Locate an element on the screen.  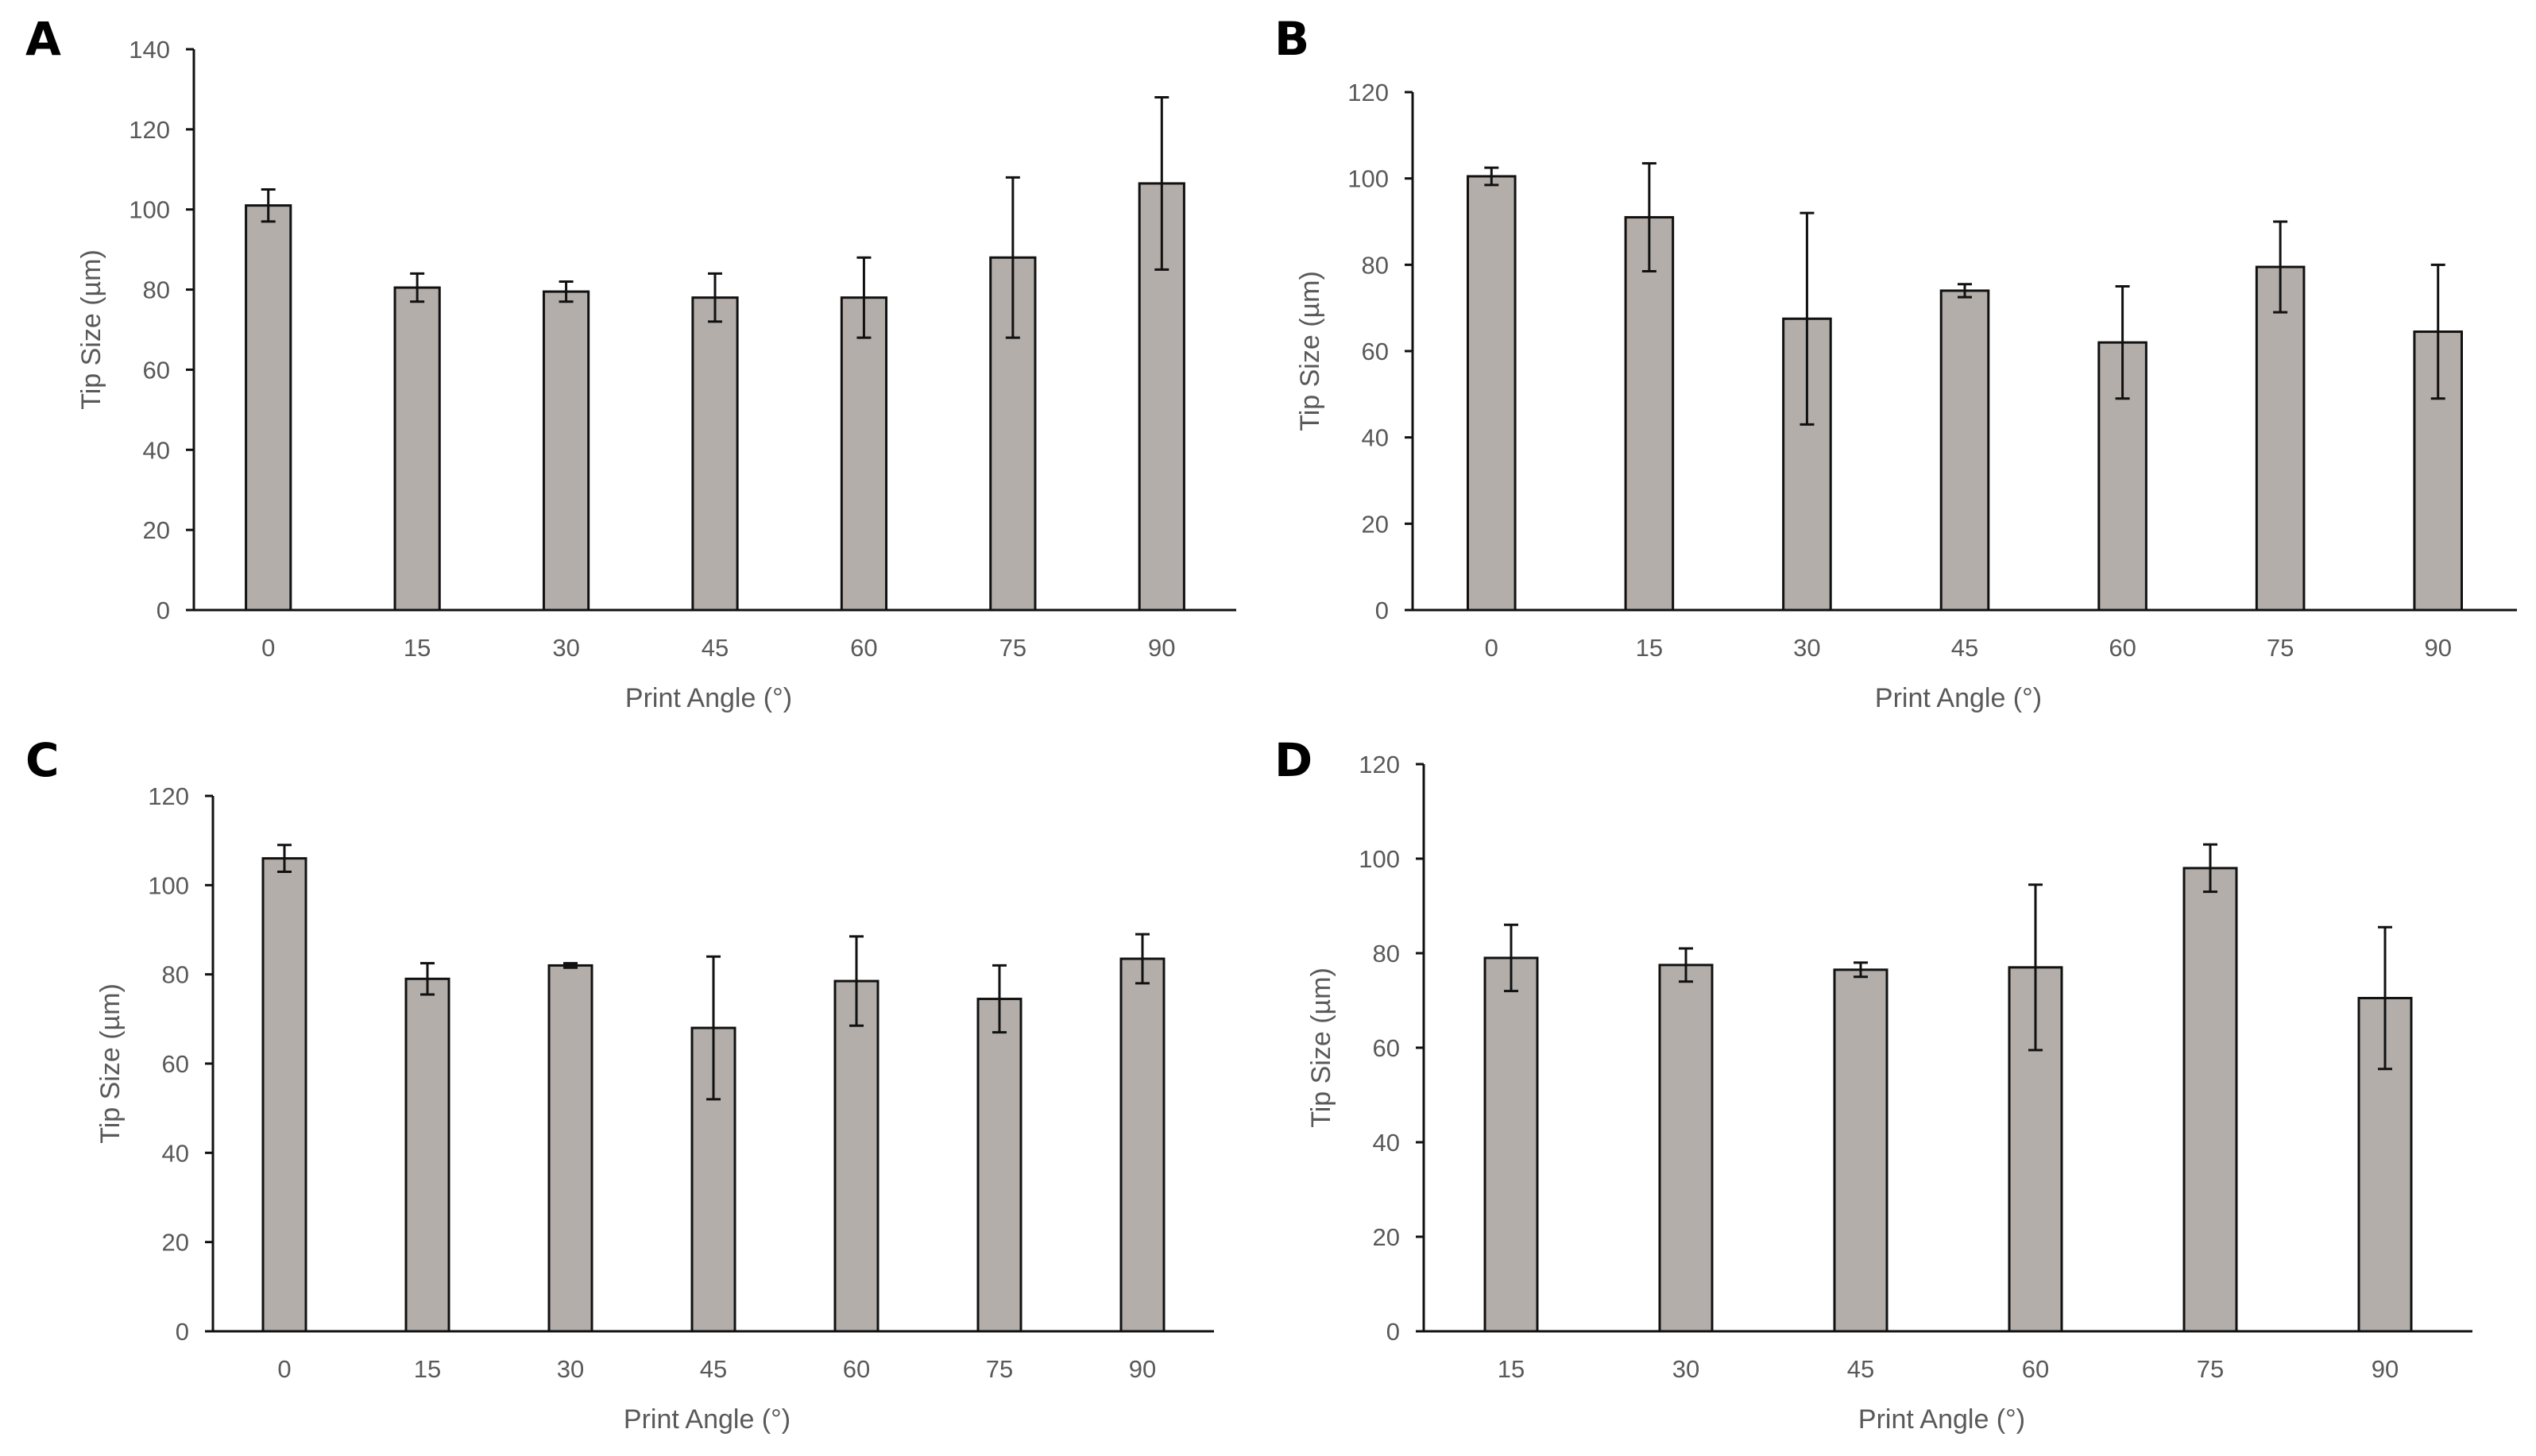
panel-label-d: D is located at coordinates (1293, 760).